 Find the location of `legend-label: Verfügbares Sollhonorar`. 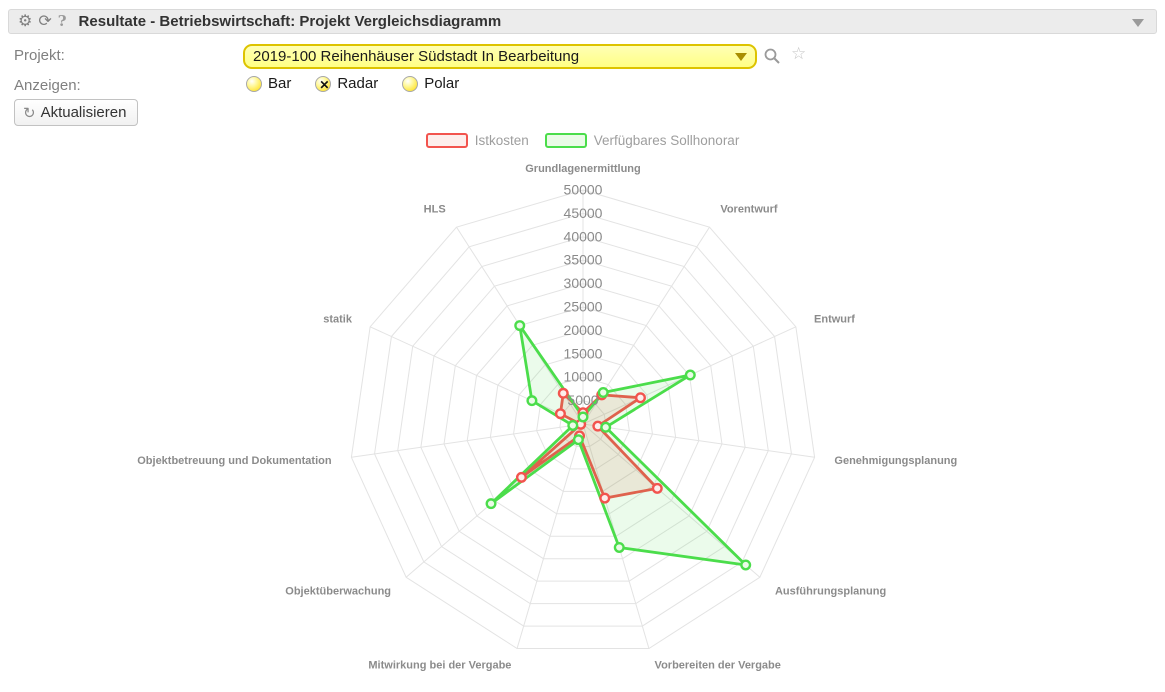

legend-label: Verfügbares Sollhonorar is located at coordinates (666, 140).